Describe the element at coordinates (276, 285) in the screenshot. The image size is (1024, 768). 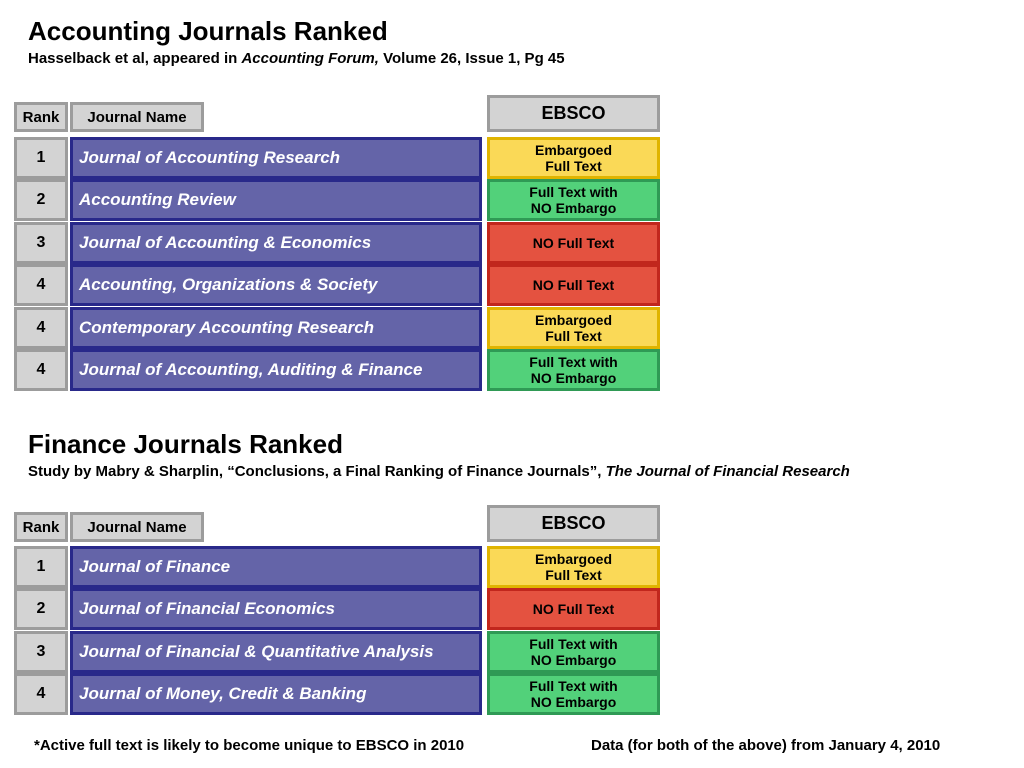
I see `journal-name-cell: Accounting, Organizations & Society` at that location.